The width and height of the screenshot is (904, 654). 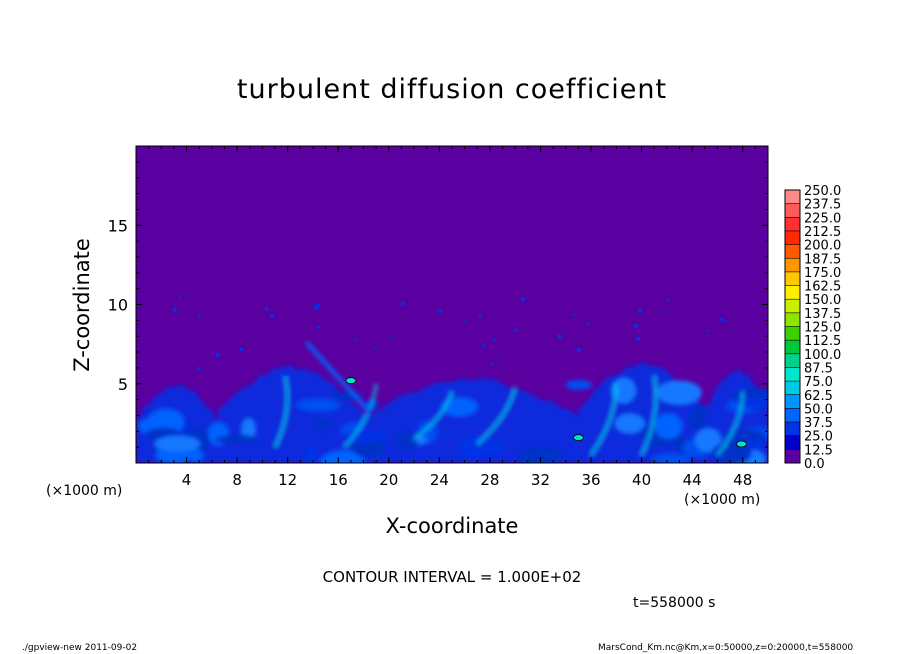 I want to click on colorbar-label: 0.0, so click(x=814, y=464).